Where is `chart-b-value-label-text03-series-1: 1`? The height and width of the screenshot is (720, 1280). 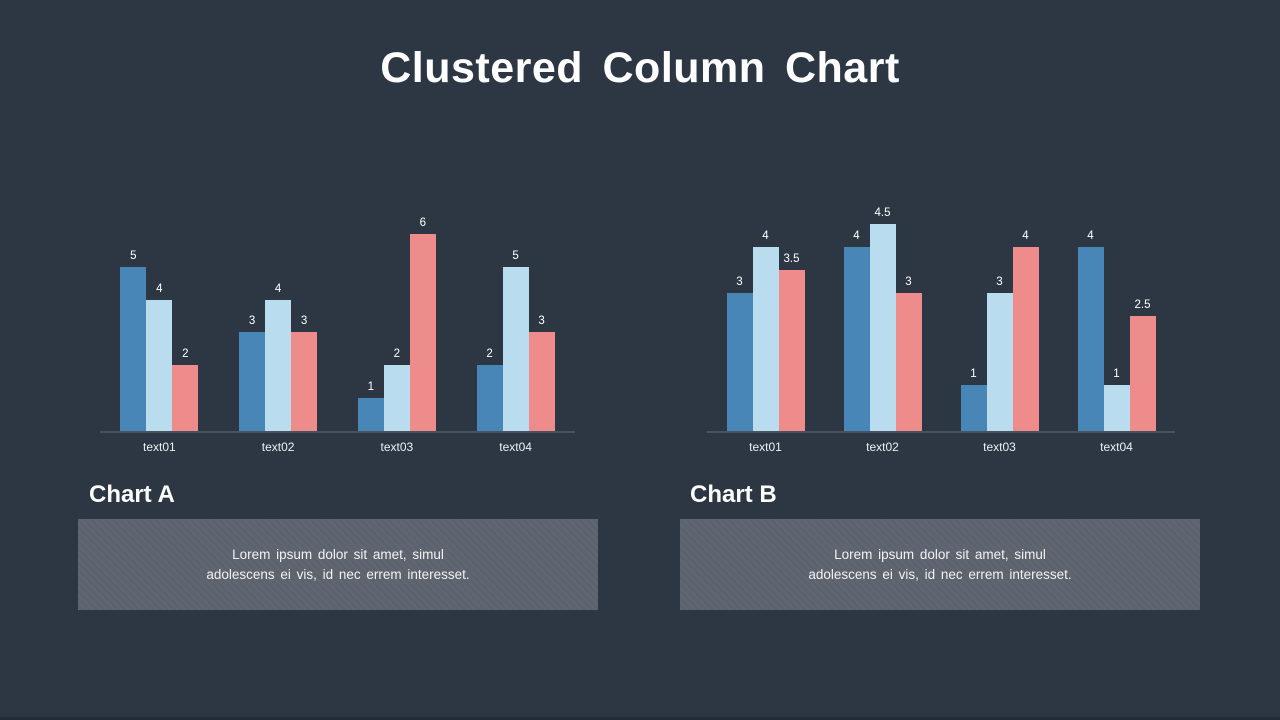
chart-b-value-label-text03-series-1: 1 is located at coordinates (973, 374).